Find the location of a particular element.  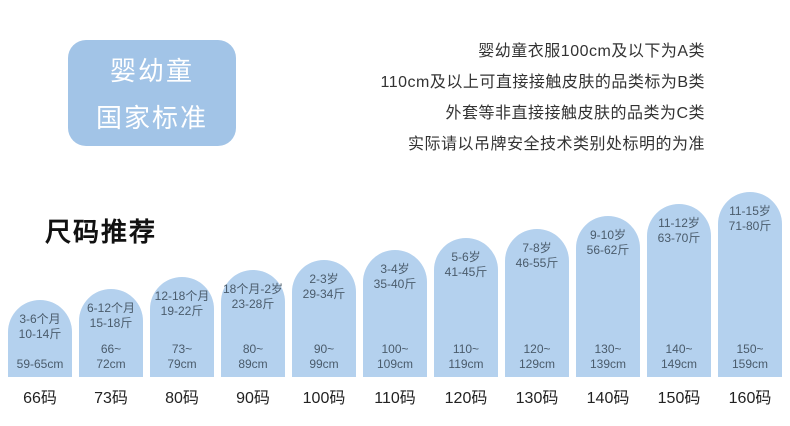

height-max: 159cm is located at coordinates (750, 364).